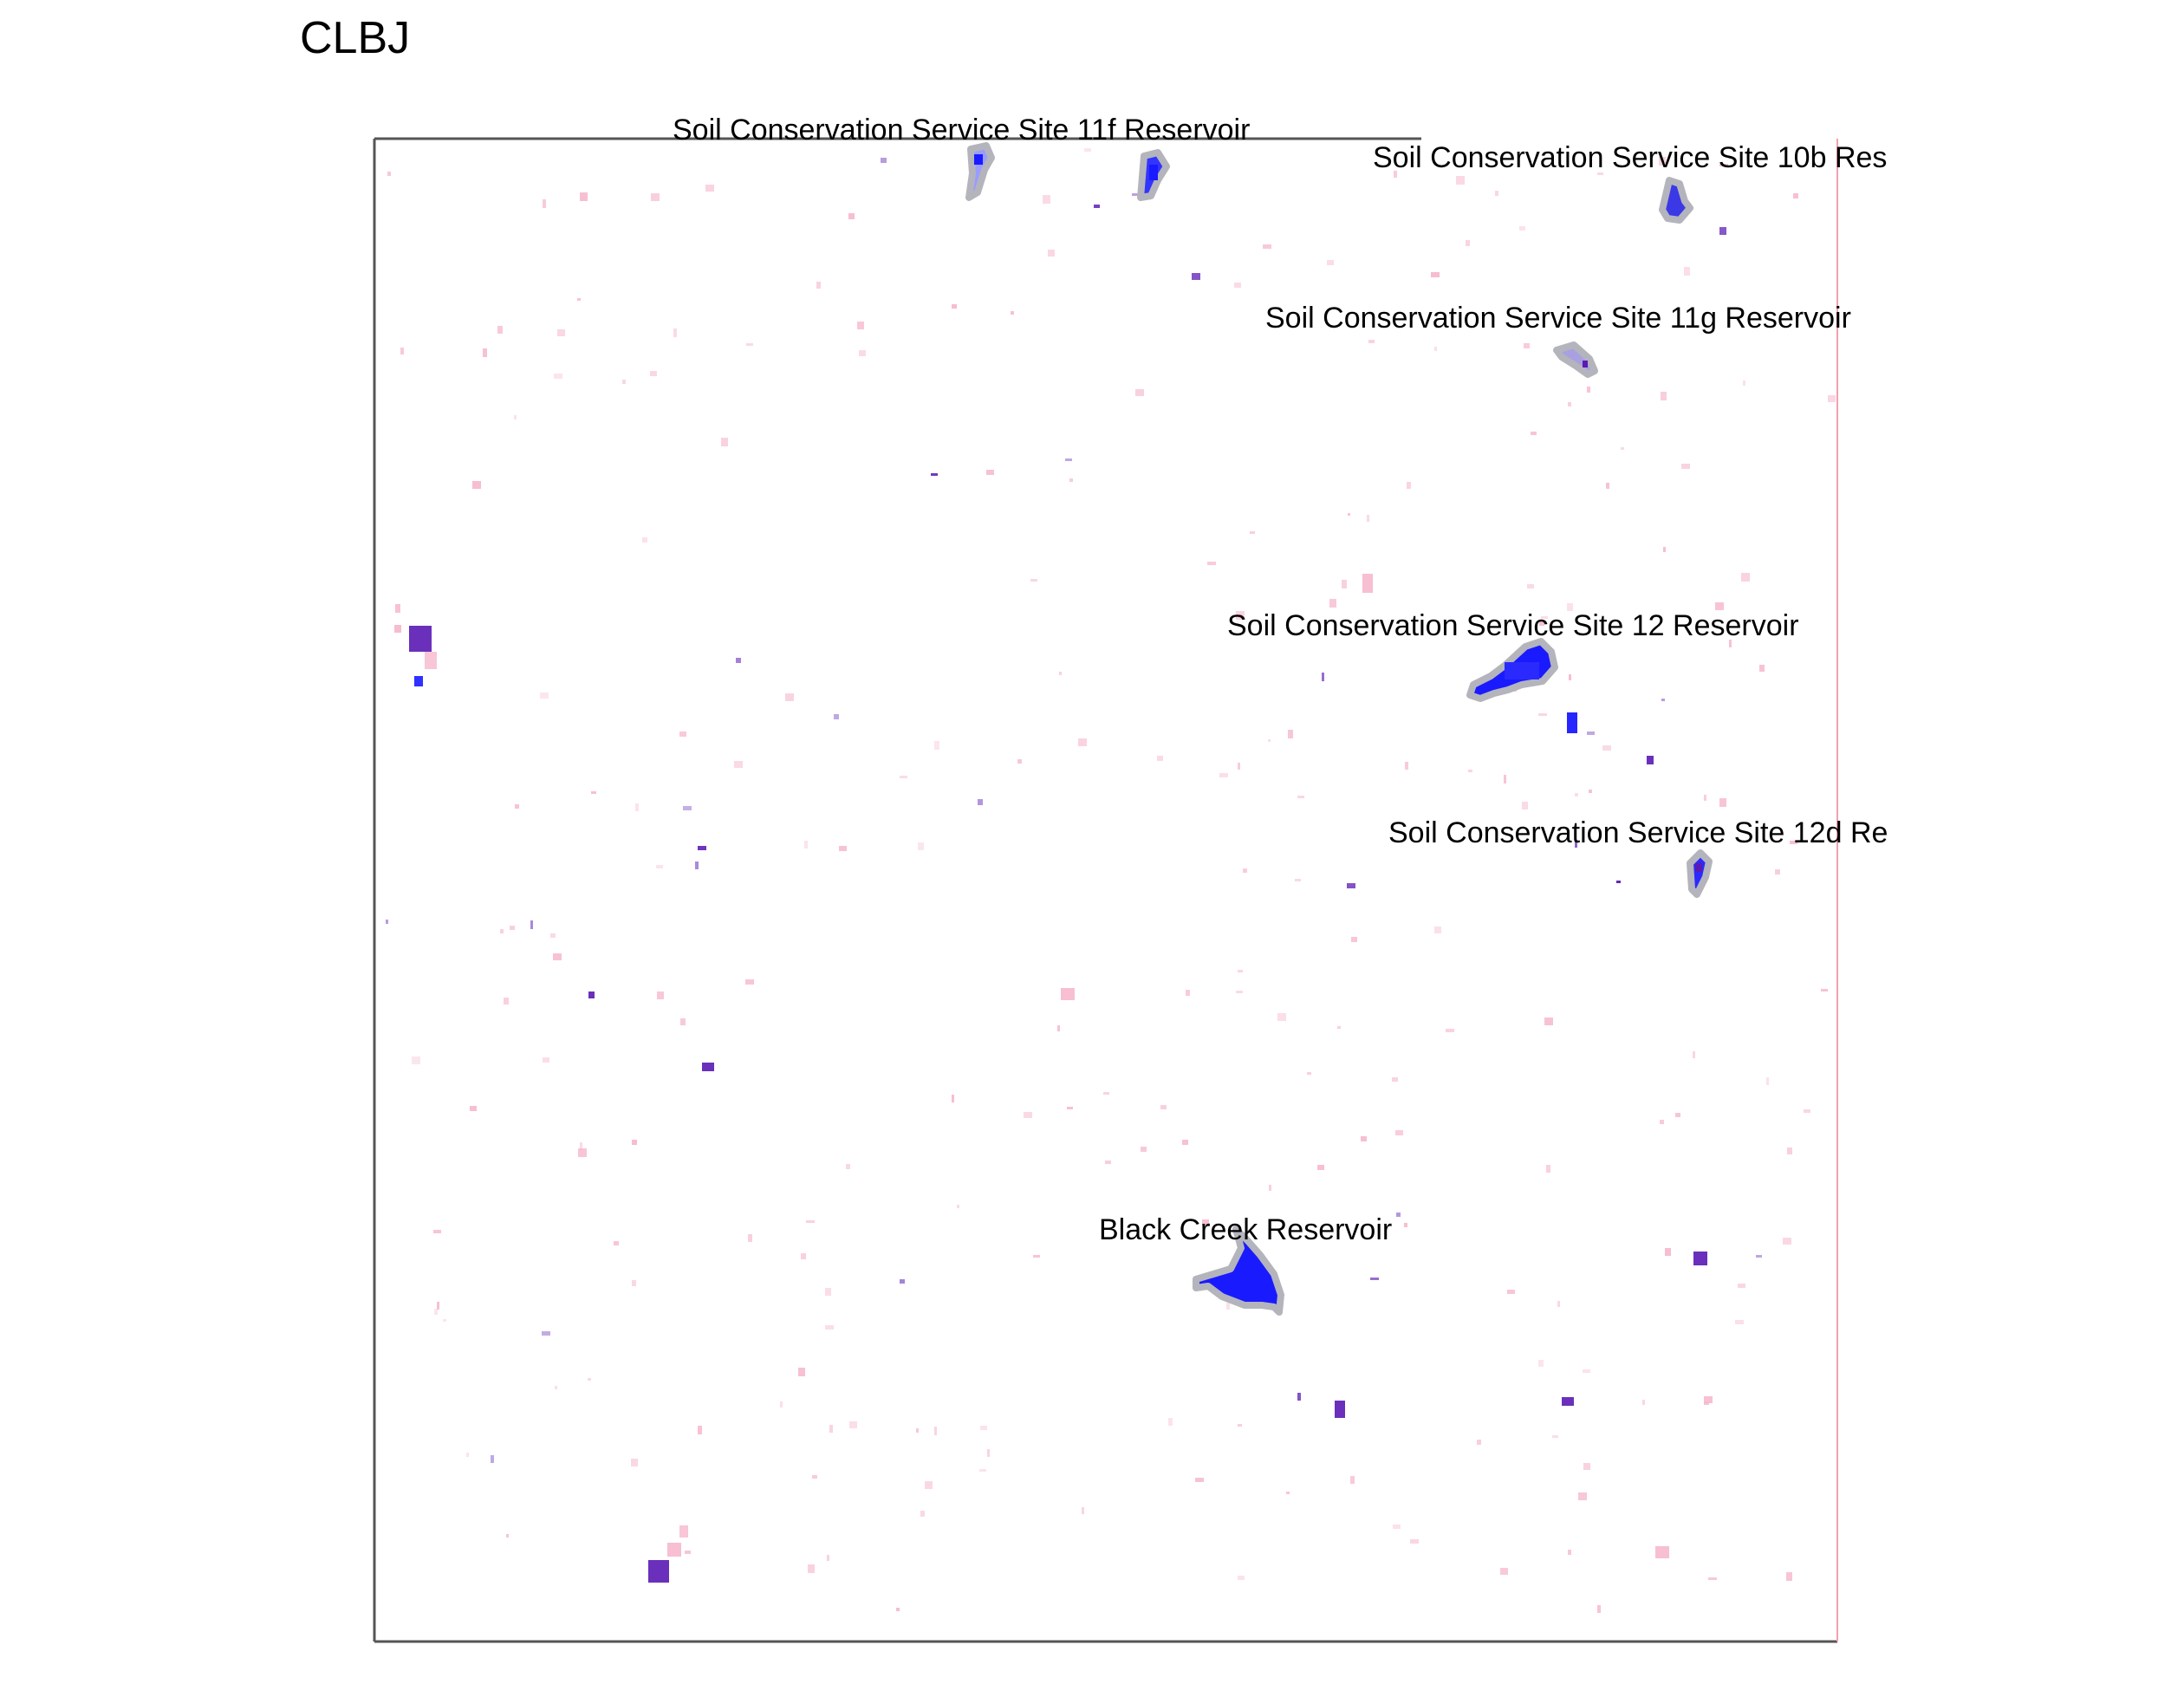  I want to click on reservoir-12d-polygon, so click(1700, 873).